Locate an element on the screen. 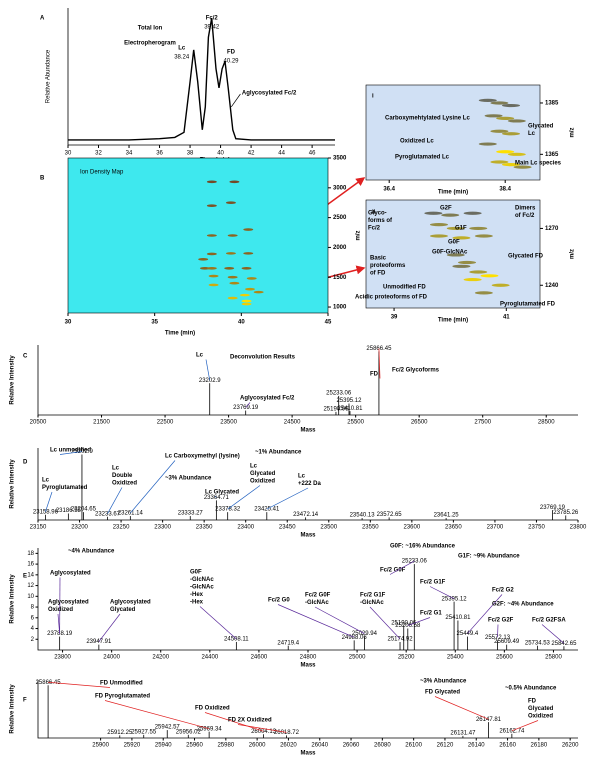 This screenshot has height=760, width=611. annotation: Pyroglutamated is located at coordinates (65, 488).